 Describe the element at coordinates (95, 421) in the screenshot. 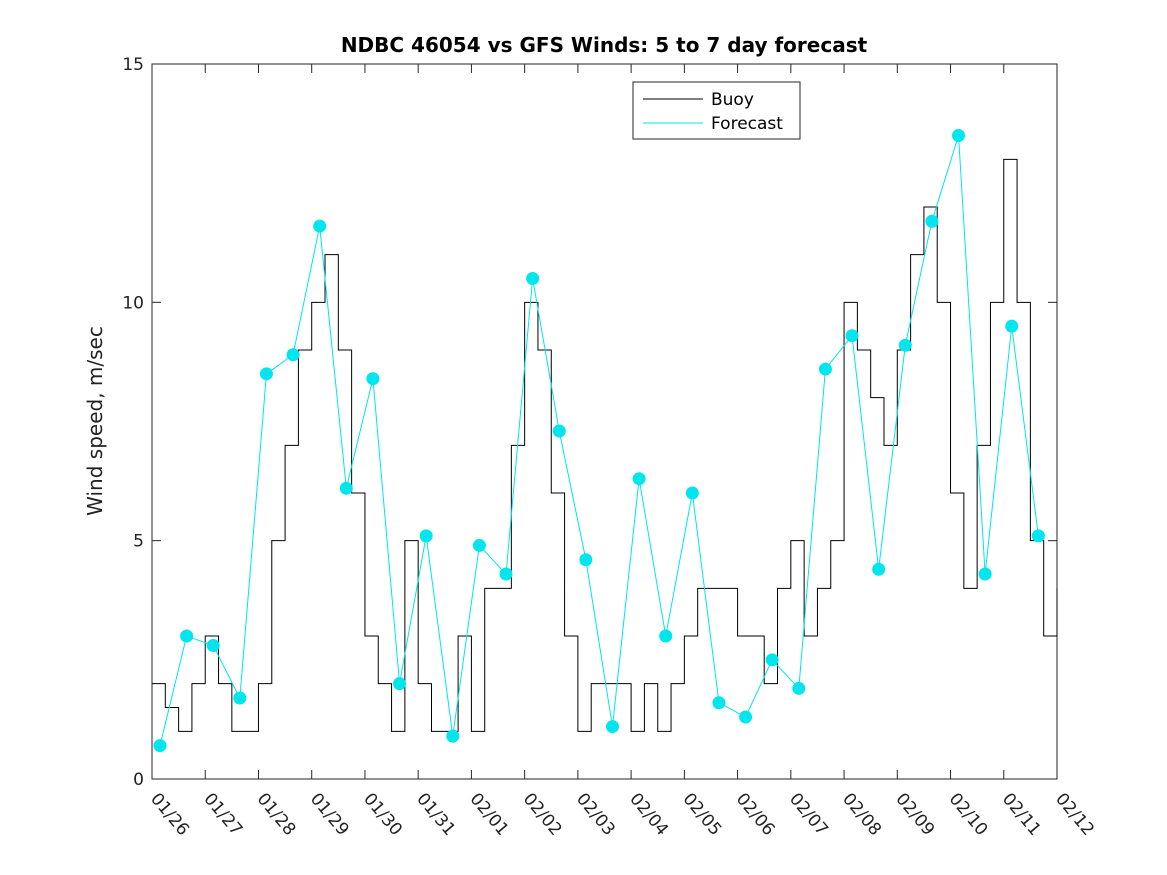

I see `y-axis-label: Wind speed, m/sec` at that location.